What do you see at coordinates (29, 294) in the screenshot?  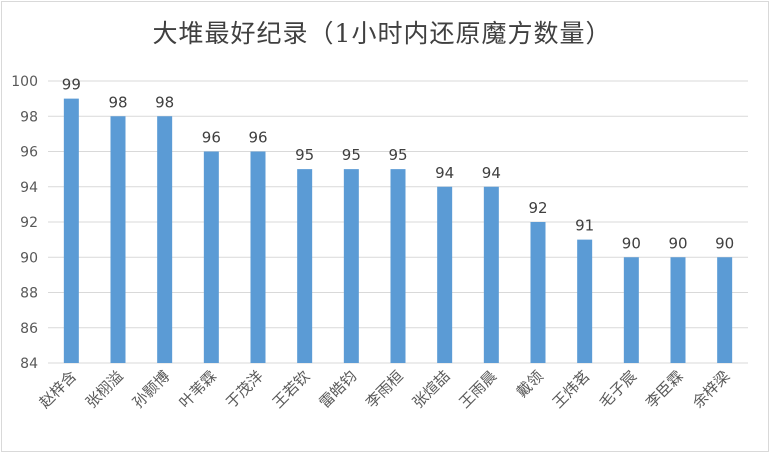 I see `y-tick-label: 88` at bounding box center [29, 294].